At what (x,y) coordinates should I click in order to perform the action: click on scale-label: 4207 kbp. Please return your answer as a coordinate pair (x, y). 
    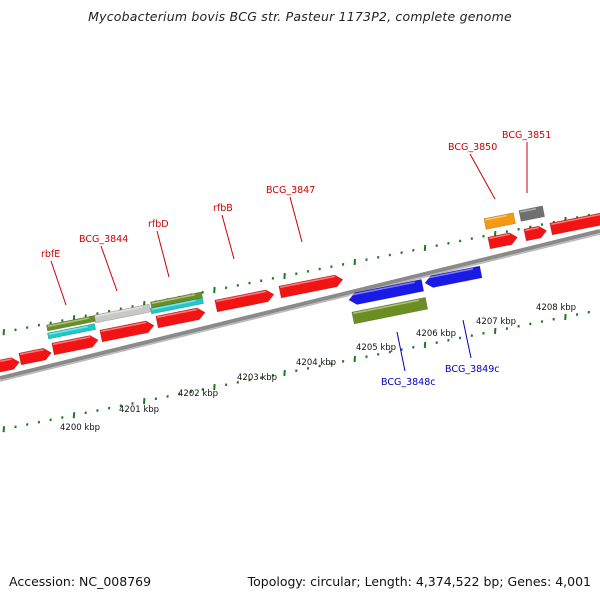
    Looking at the image, I should click on (496, 322).